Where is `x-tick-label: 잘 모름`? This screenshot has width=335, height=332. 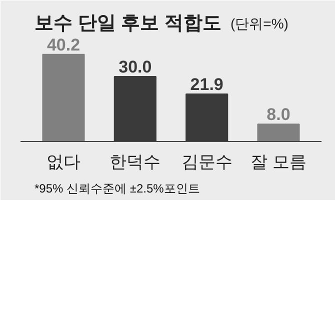
x-tick-label: 잘 모름 is located at coordinates (278, 162).